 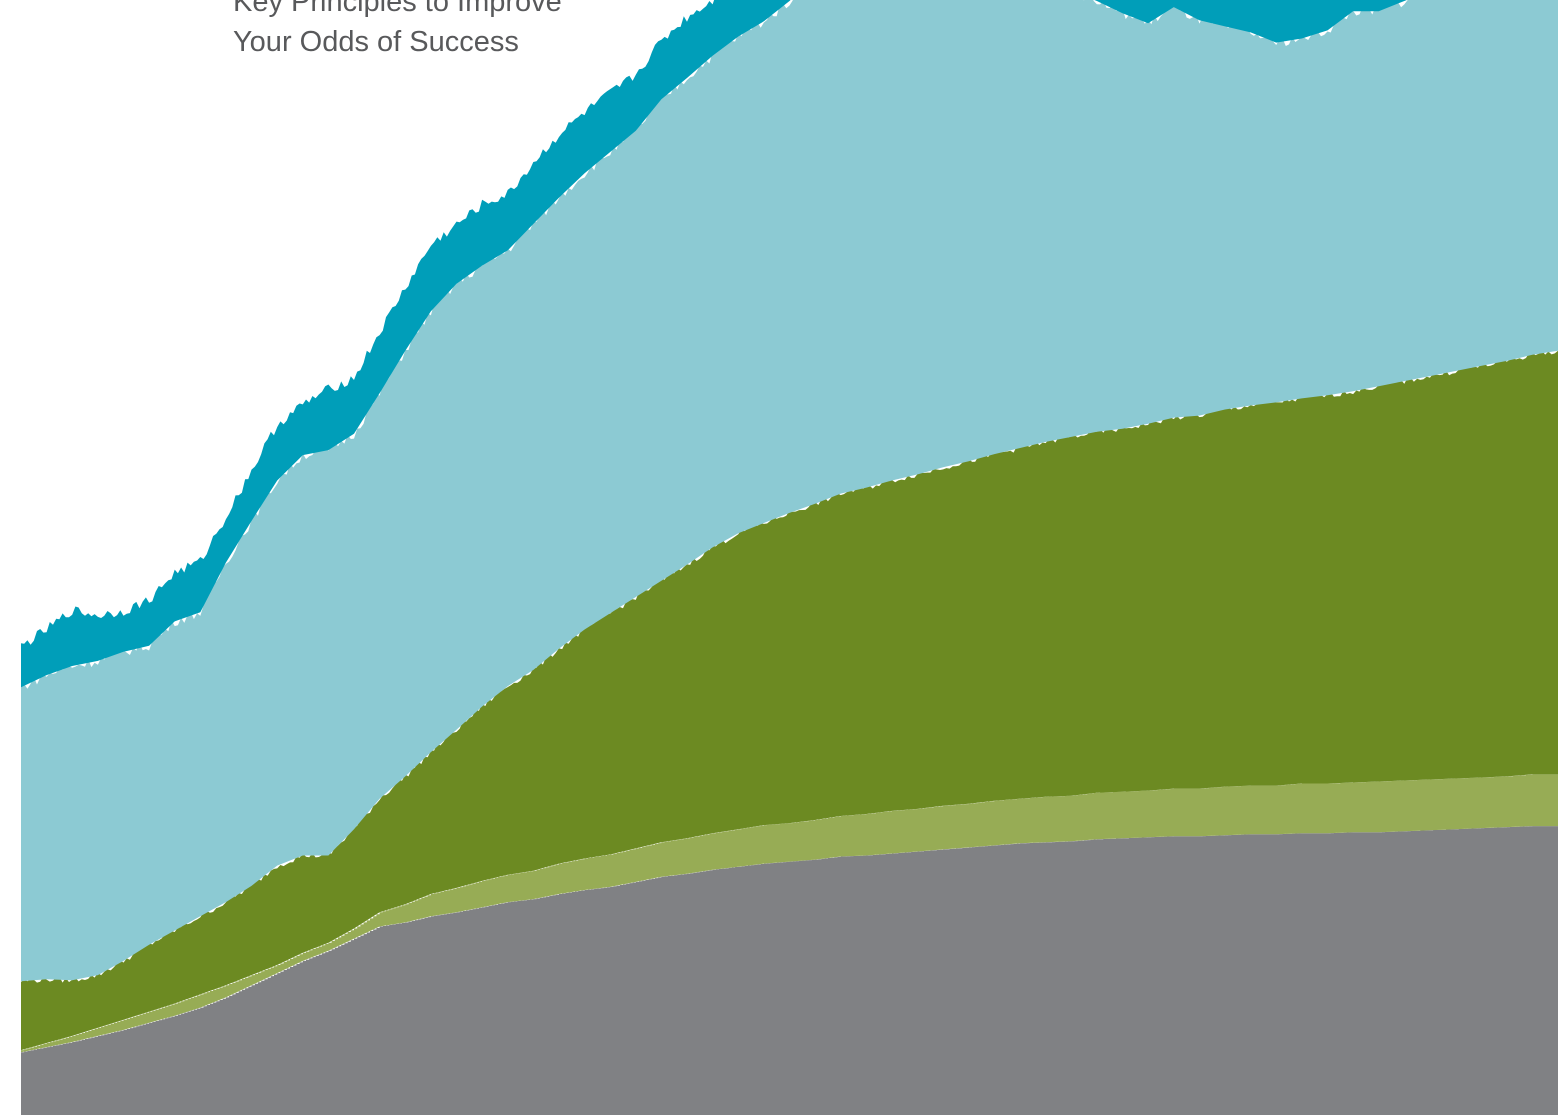 What do you see at coordinates (397, 9) in the screenshot?
I see `title-line-1: Key Principles to Improve` at bounding box center [397, 9].